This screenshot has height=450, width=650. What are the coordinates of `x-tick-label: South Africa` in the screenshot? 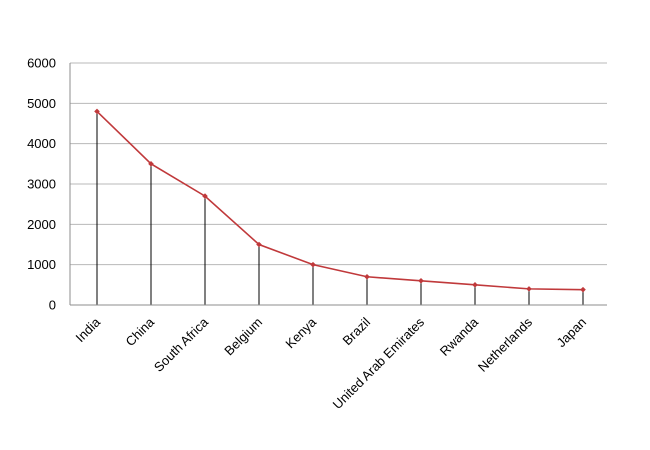 It's located at (181, 344).